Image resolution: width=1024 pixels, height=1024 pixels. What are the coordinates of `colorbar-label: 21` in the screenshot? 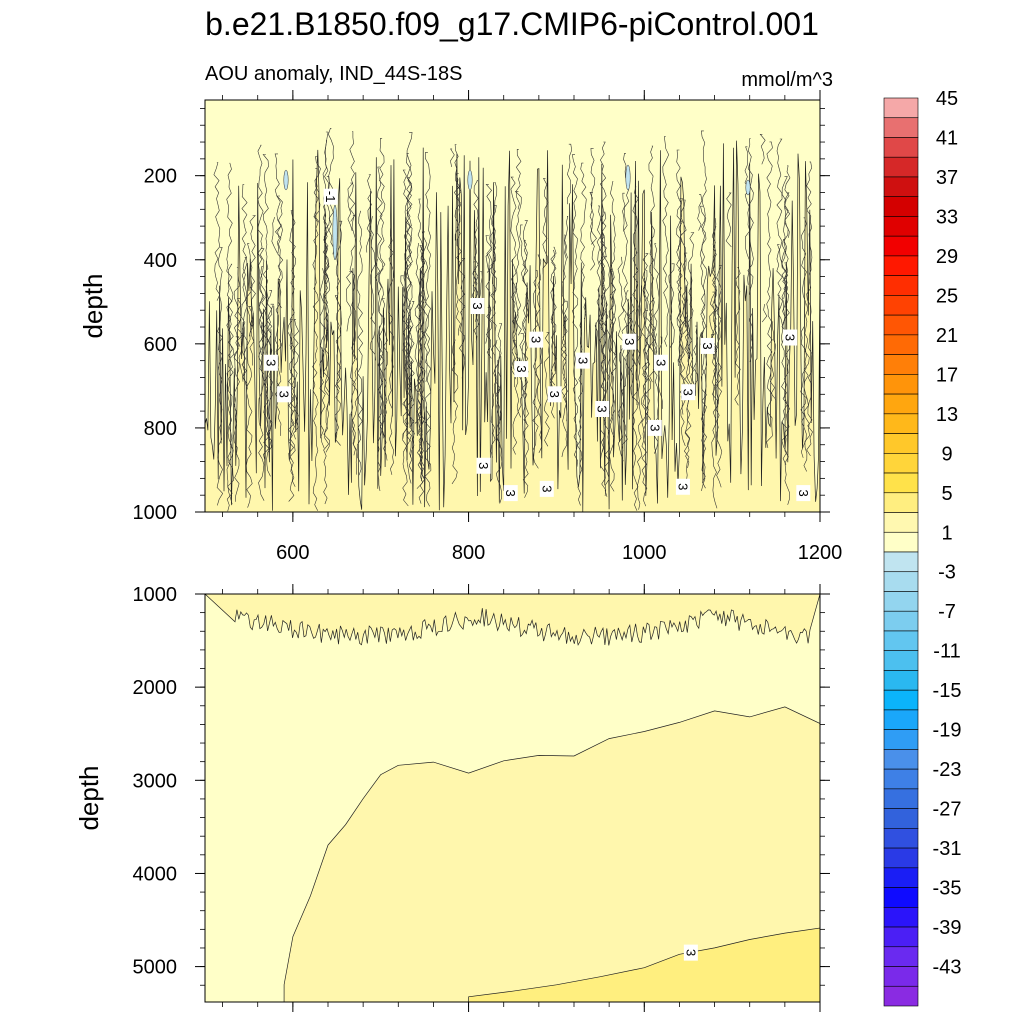 It's located at (947, 336).